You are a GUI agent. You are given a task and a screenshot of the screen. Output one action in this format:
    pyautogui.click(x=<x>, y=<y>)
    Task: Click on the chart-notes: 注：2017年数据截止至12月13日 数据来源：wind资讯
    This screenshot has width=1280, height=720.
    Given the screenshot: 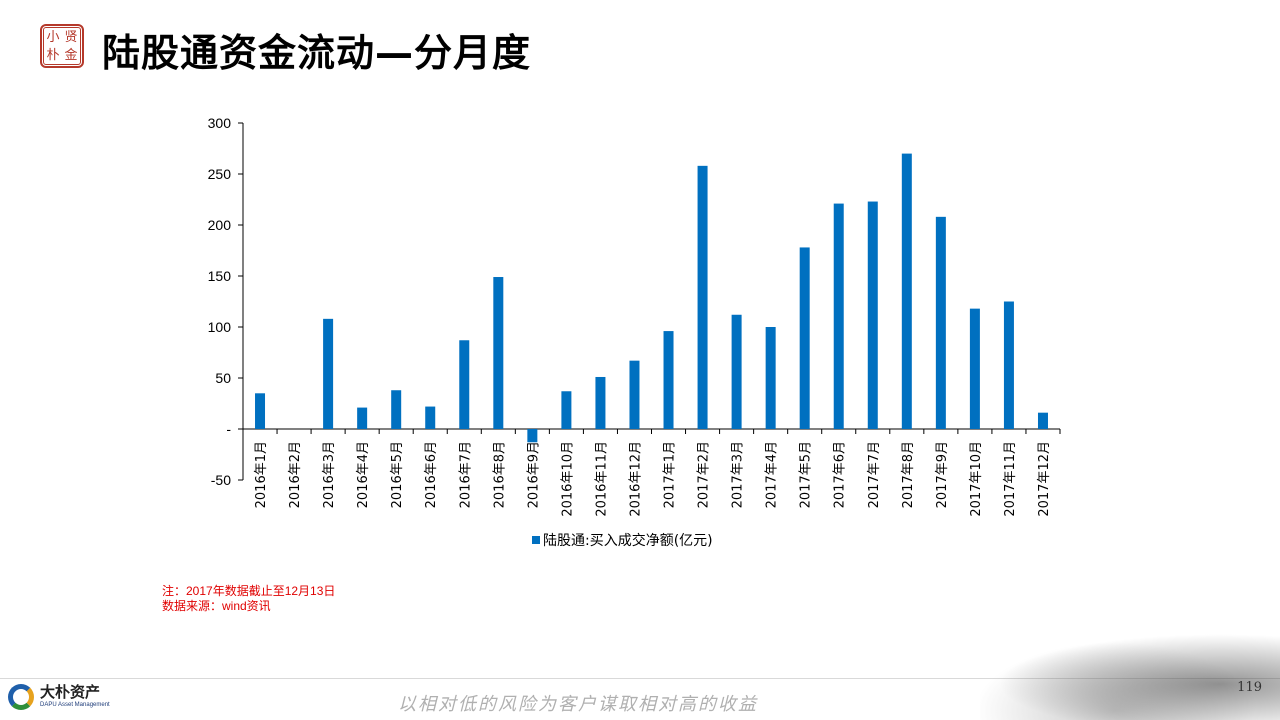 What is the action you would take?
    pyautogui.click(x=248, y=599)
    